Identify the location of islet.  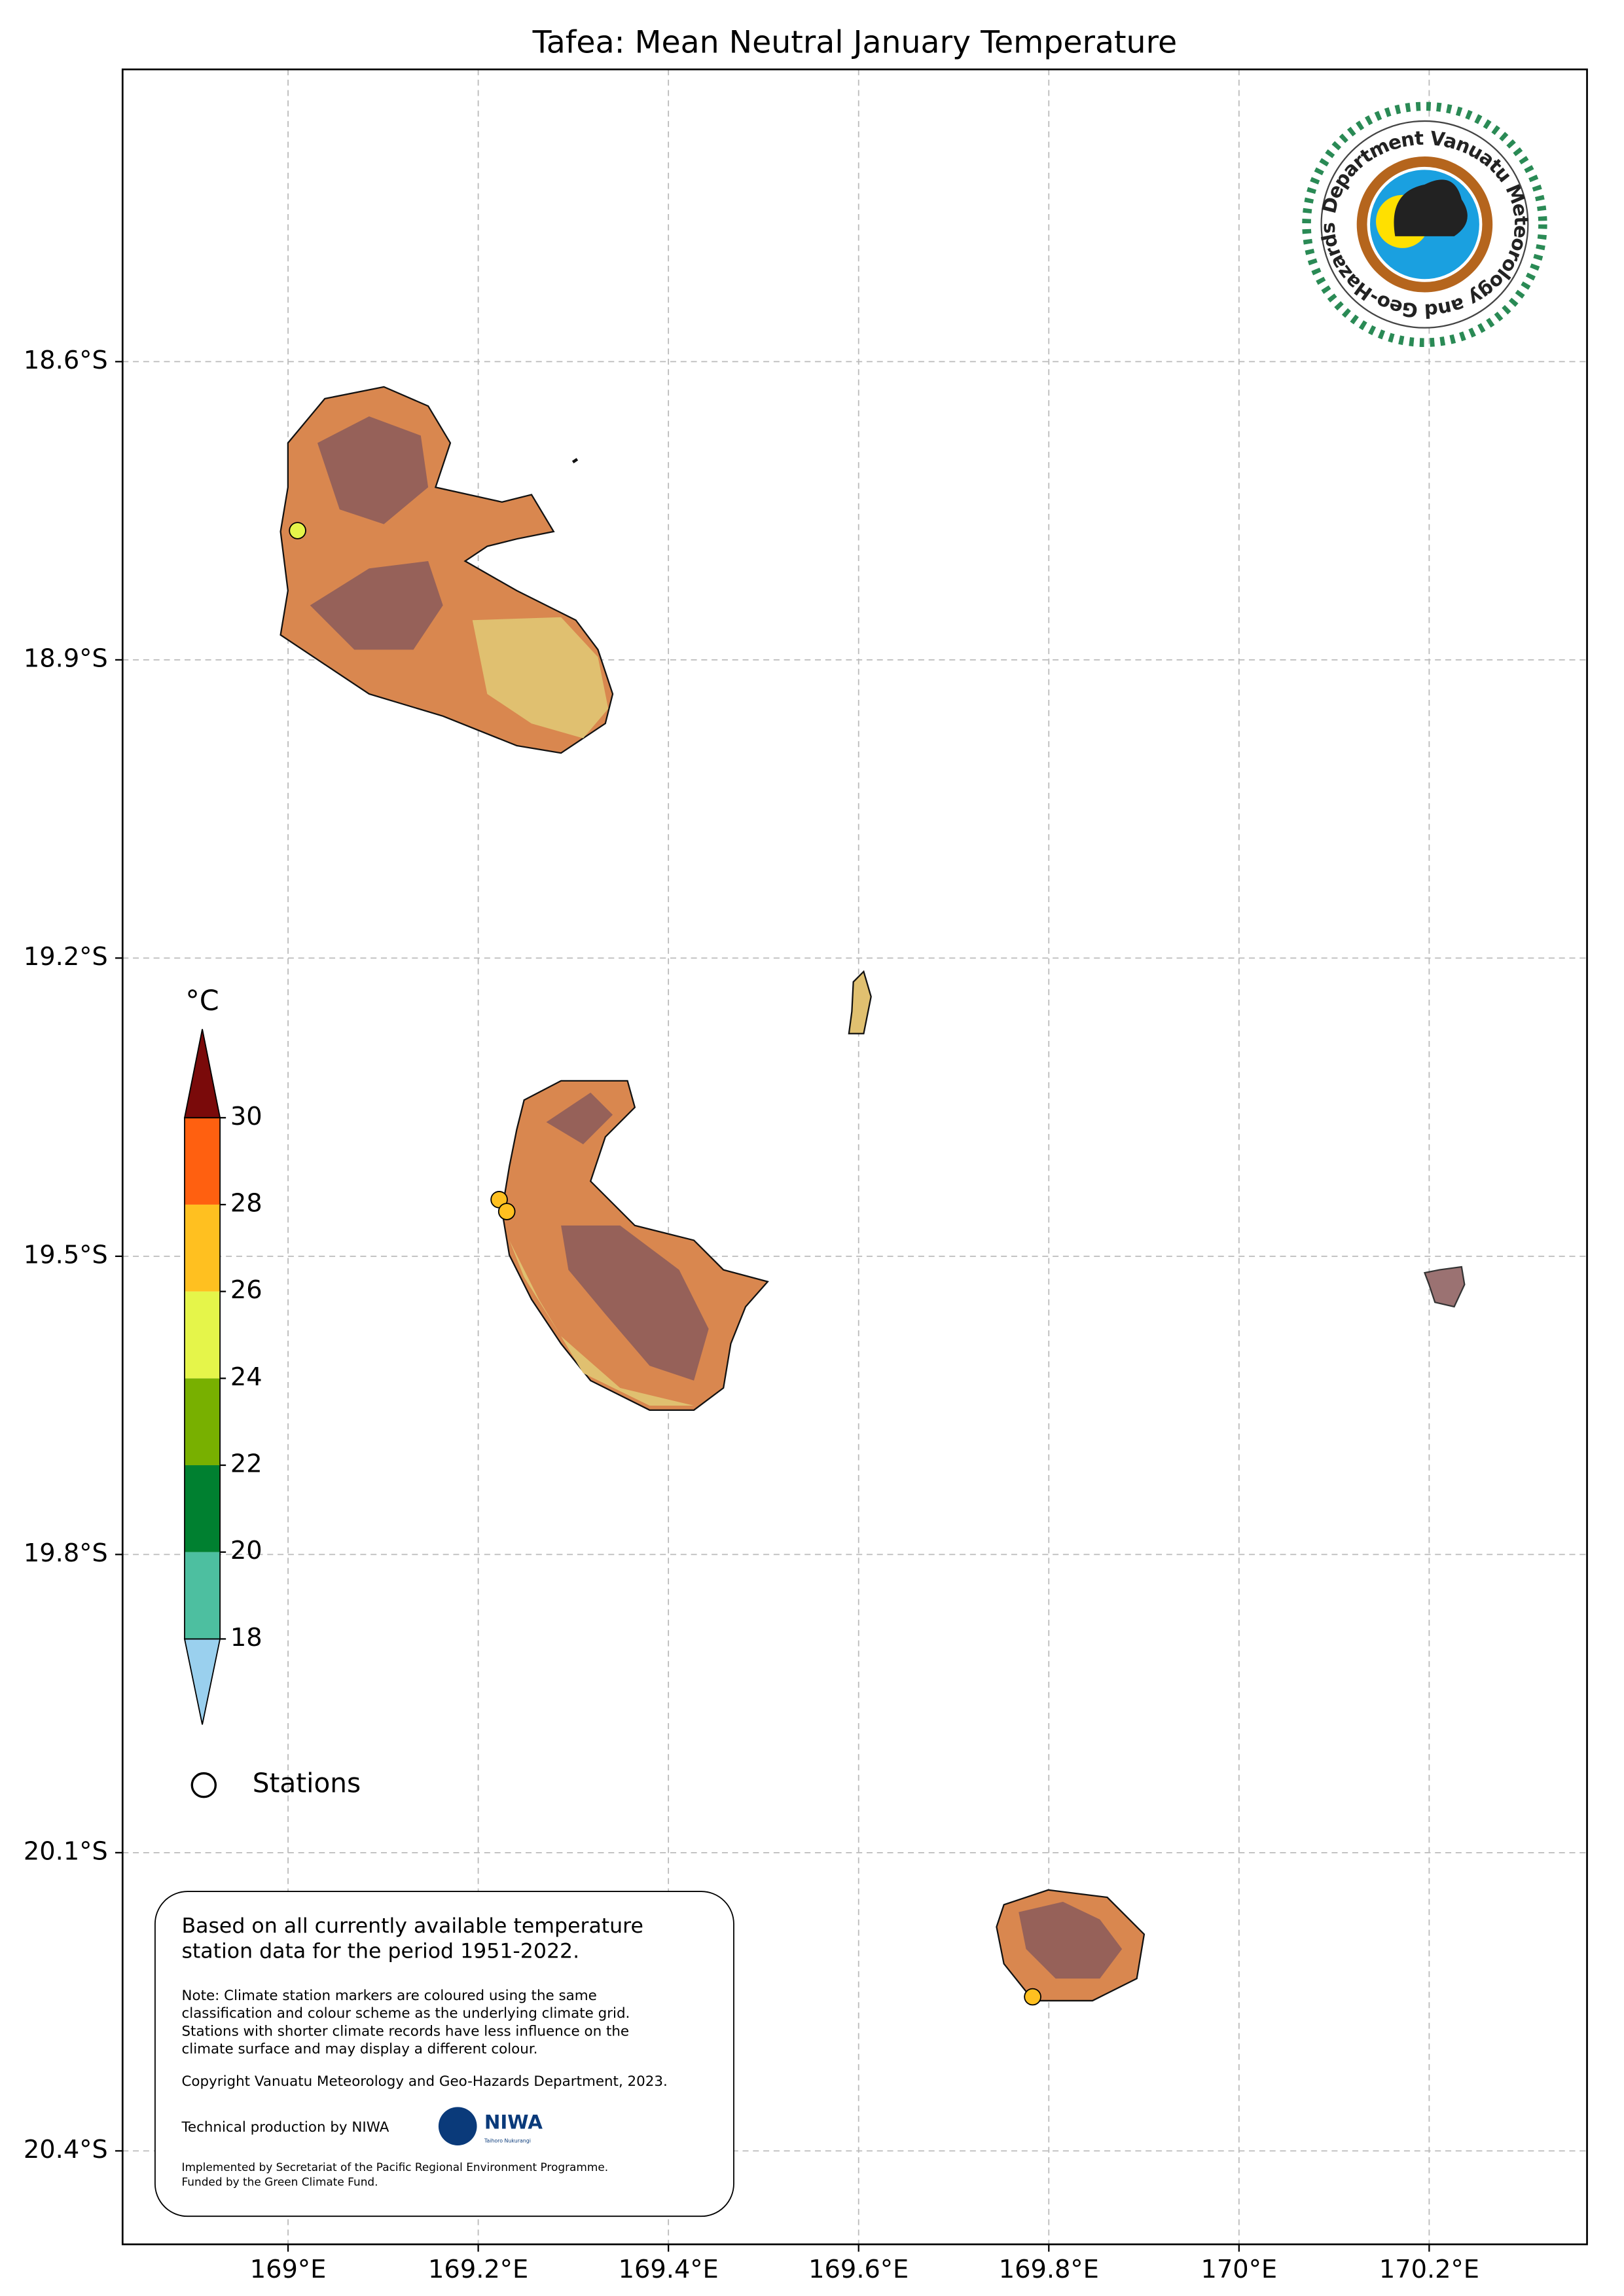
(575, 461).